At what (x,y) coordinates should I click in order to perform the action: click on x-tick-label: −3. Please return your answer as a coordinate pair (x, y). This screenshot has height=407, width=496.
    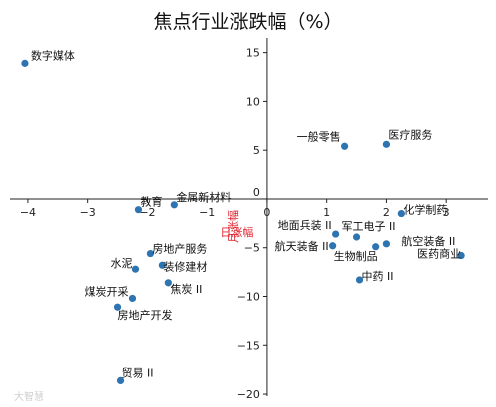
    Looking at the image, I should click on (88, 212).